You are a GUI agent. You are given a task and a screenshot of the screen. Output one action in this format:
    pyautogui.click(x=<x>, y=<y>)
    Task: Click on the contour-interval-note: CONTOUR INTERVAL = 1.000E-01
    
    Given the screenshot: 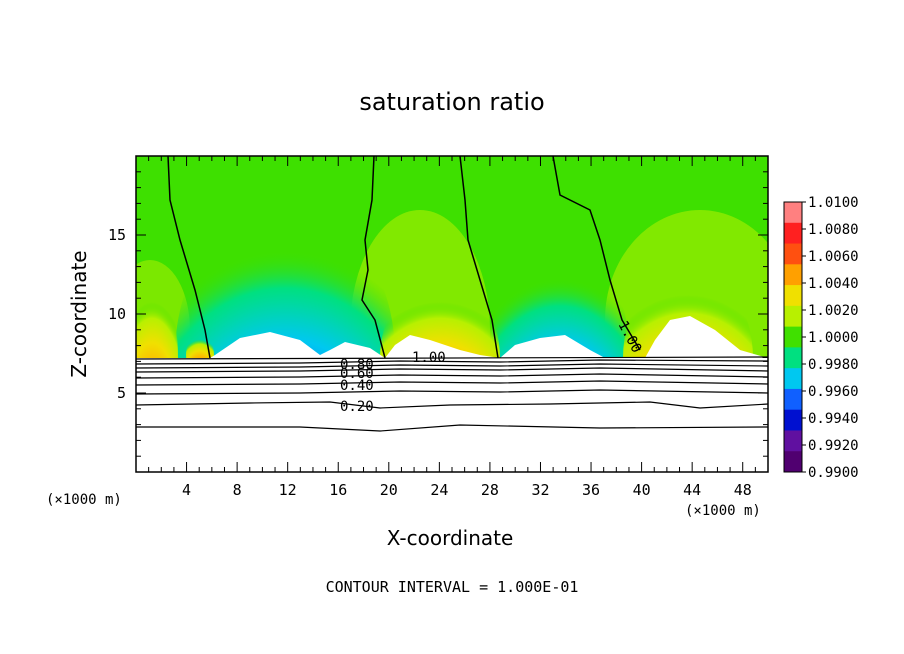 What is the action you would take?
    pyautogui.click(x=452, y=587)
    